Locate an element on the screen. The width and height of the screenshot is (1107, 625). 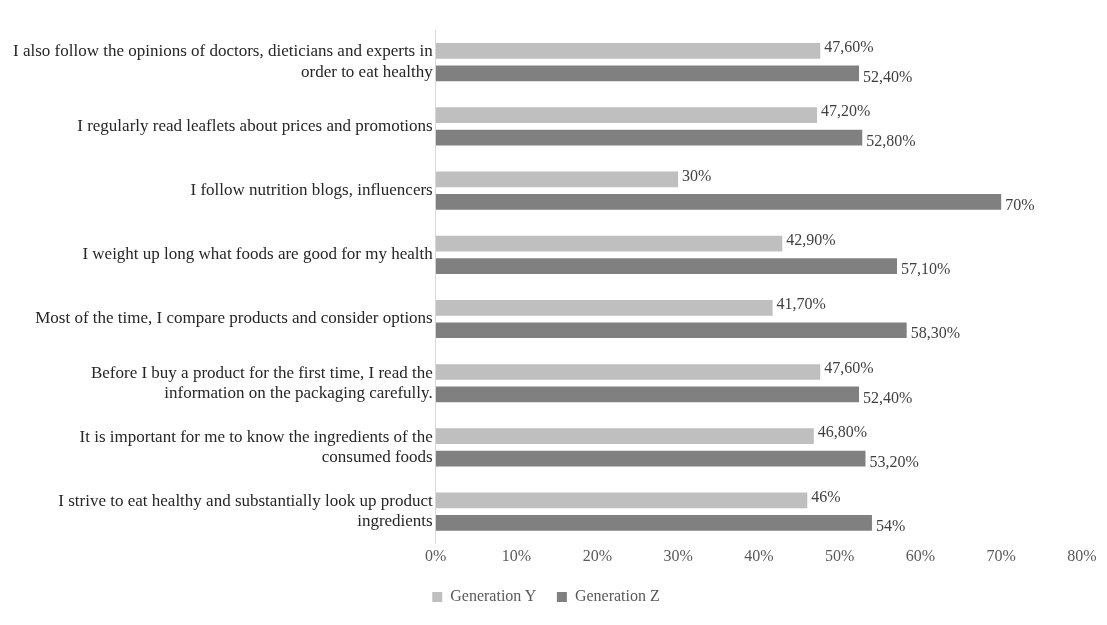
data-label: 54% is located at coordinates (890, 526).